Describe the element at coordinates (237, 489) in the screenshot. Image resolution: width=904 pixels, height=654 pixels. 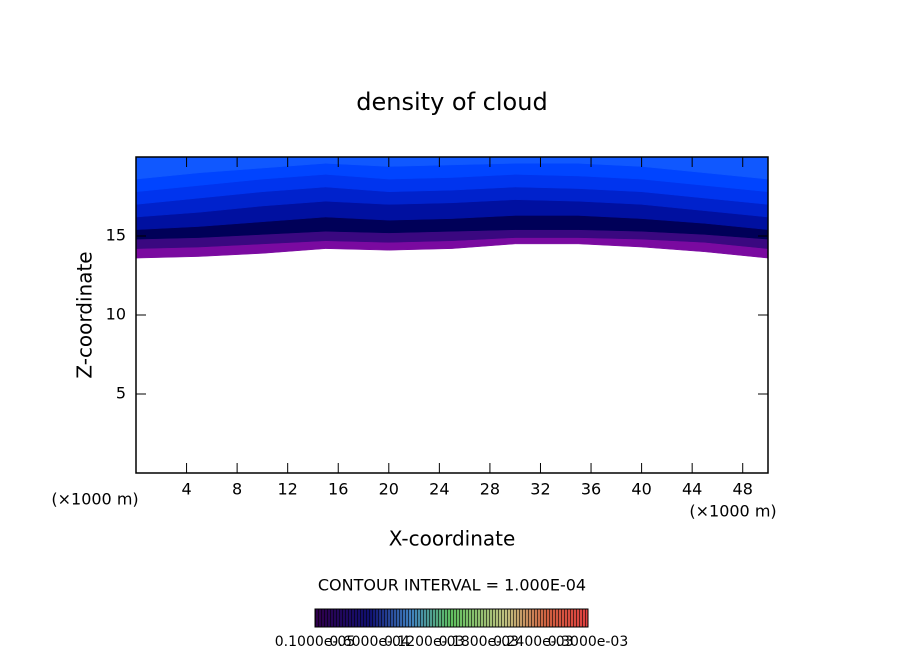
I see `x-tick-label: 8` at that location.